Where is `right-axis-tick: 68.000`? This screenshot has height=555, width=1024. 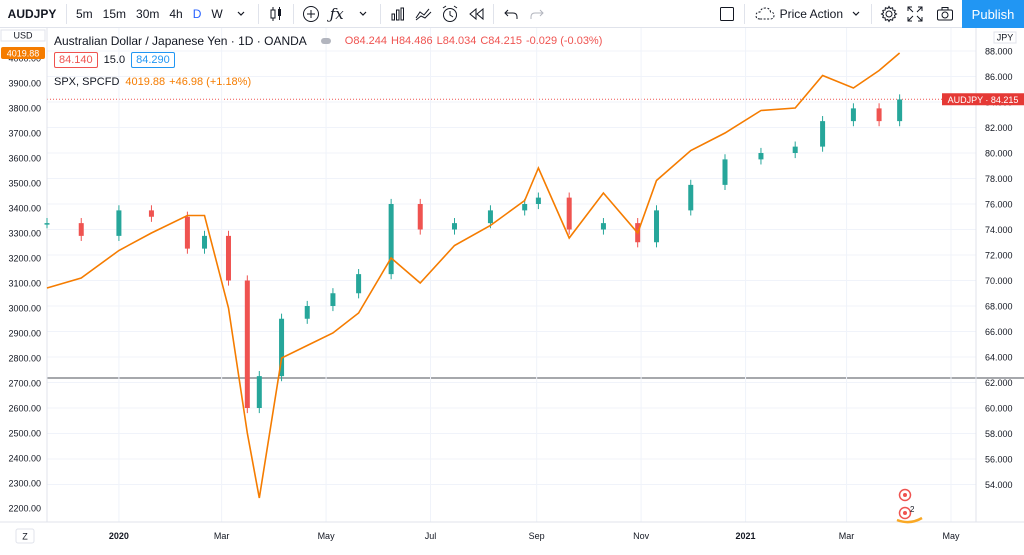 right-axis-tick: 68.000 is located at coordinates (999, 307).